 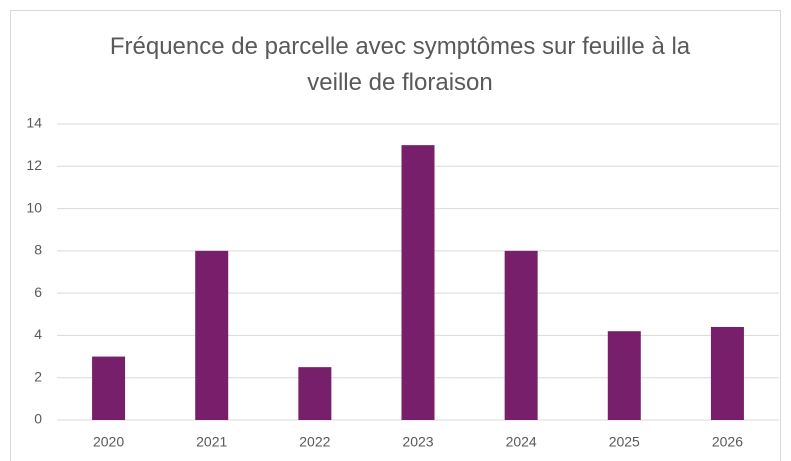 I want to click on y-tick-label: 0, so click(x=38, y=419).